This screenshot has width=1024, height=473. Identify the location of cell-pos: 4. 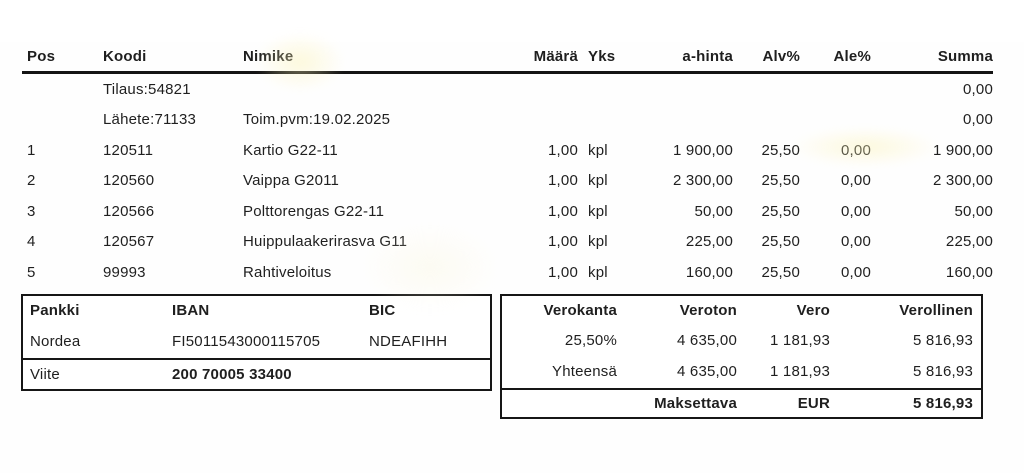
(31, 242).